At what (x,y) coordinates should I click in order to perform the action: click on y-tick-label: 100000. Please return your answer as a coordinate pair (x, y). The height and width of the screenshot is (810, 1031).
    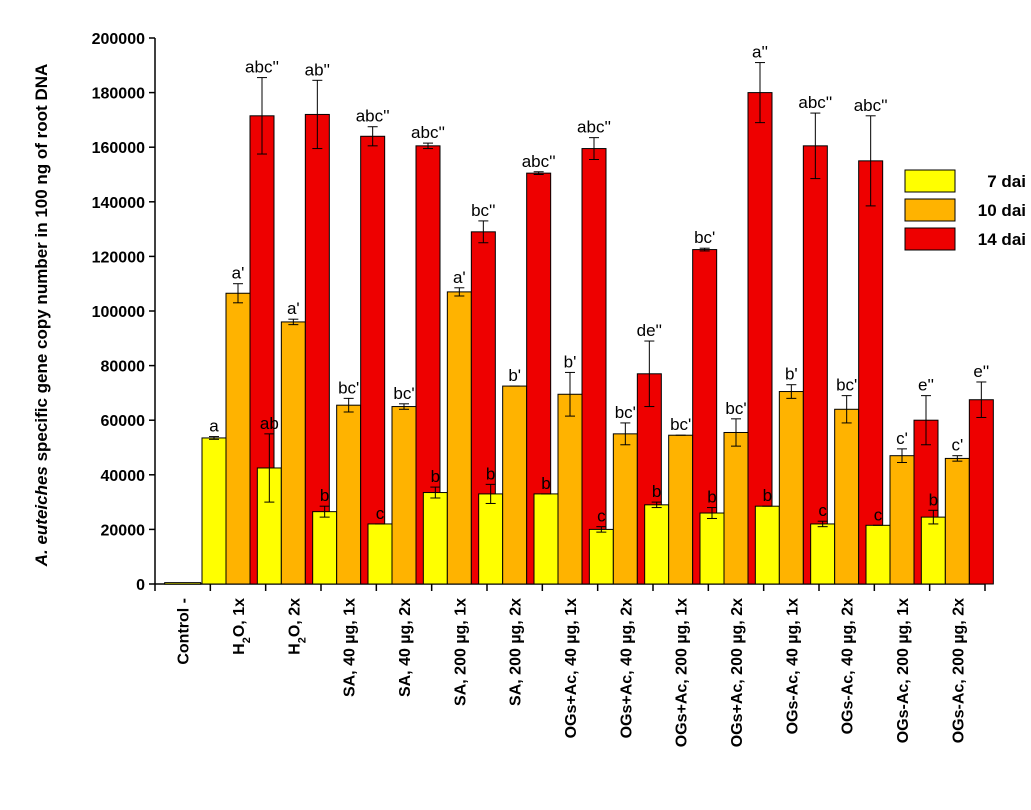
    Looking at the image, I should click on (118, 312).